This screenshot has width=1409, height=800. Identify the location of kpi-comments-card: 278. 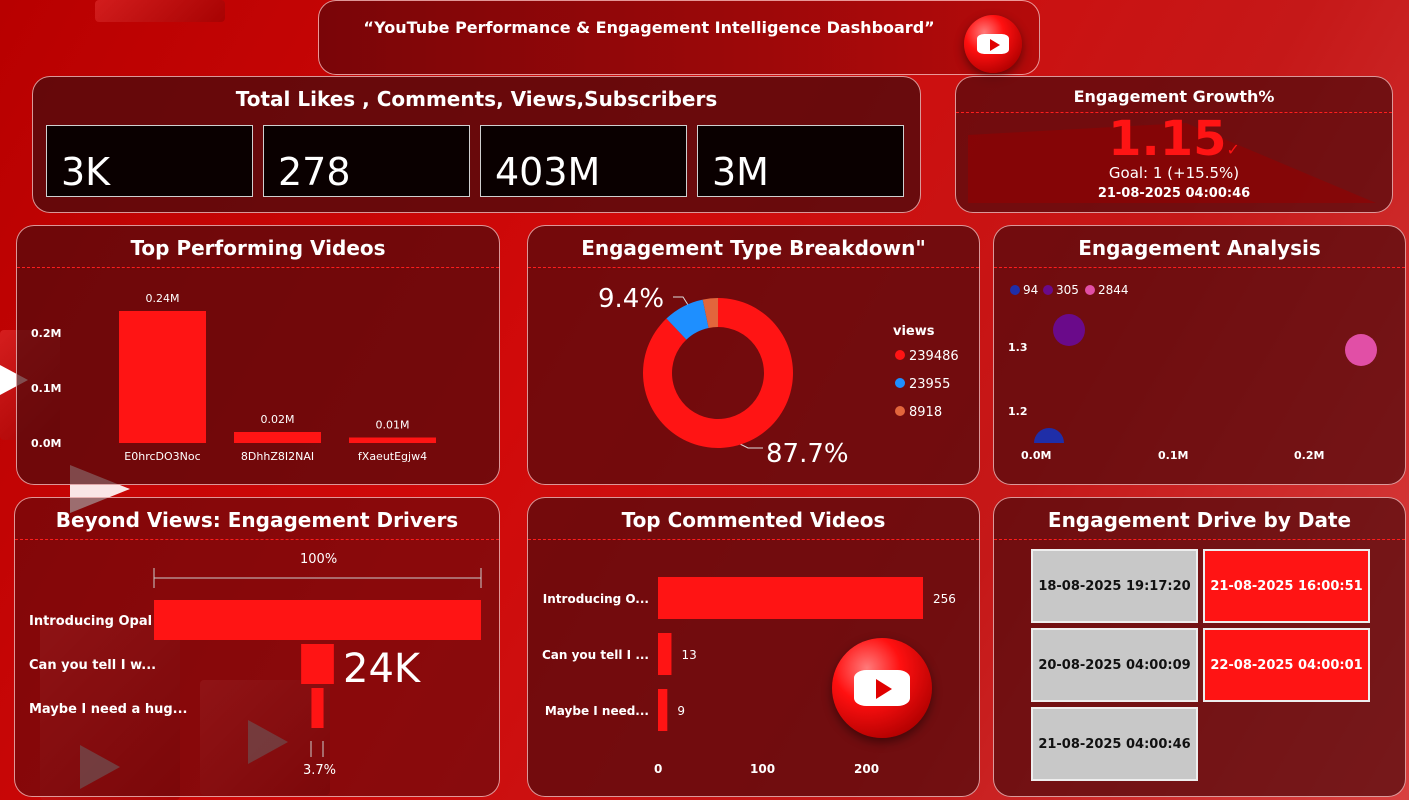
(366, 161).